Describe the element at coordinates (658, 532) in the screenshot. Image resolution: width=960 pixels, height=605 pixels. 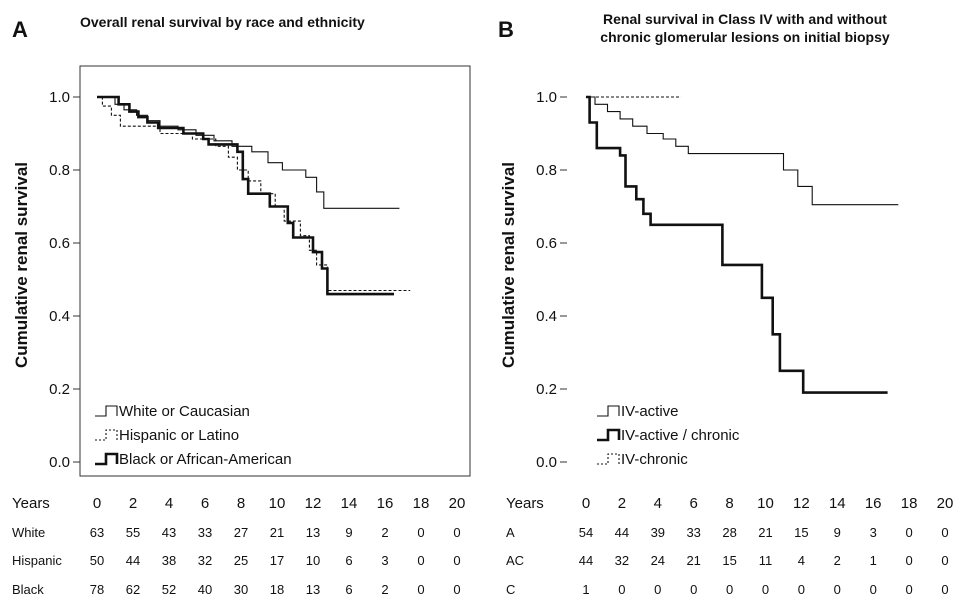
I see `risk-count: 39` at that location.